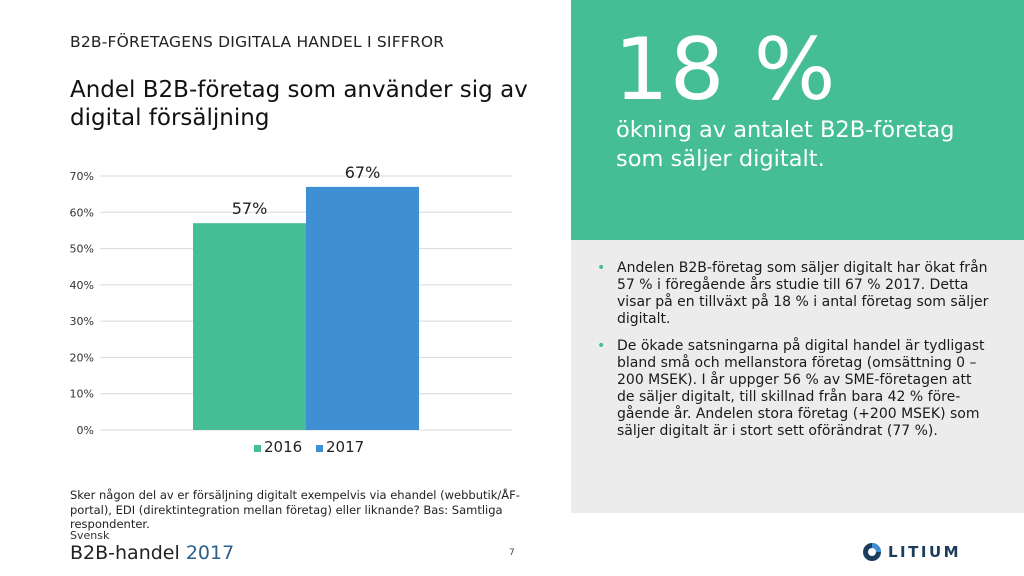  Describe the element at coordinates (925, 552) in the screenshot. I see `logo-text: LITIUM` at that location.